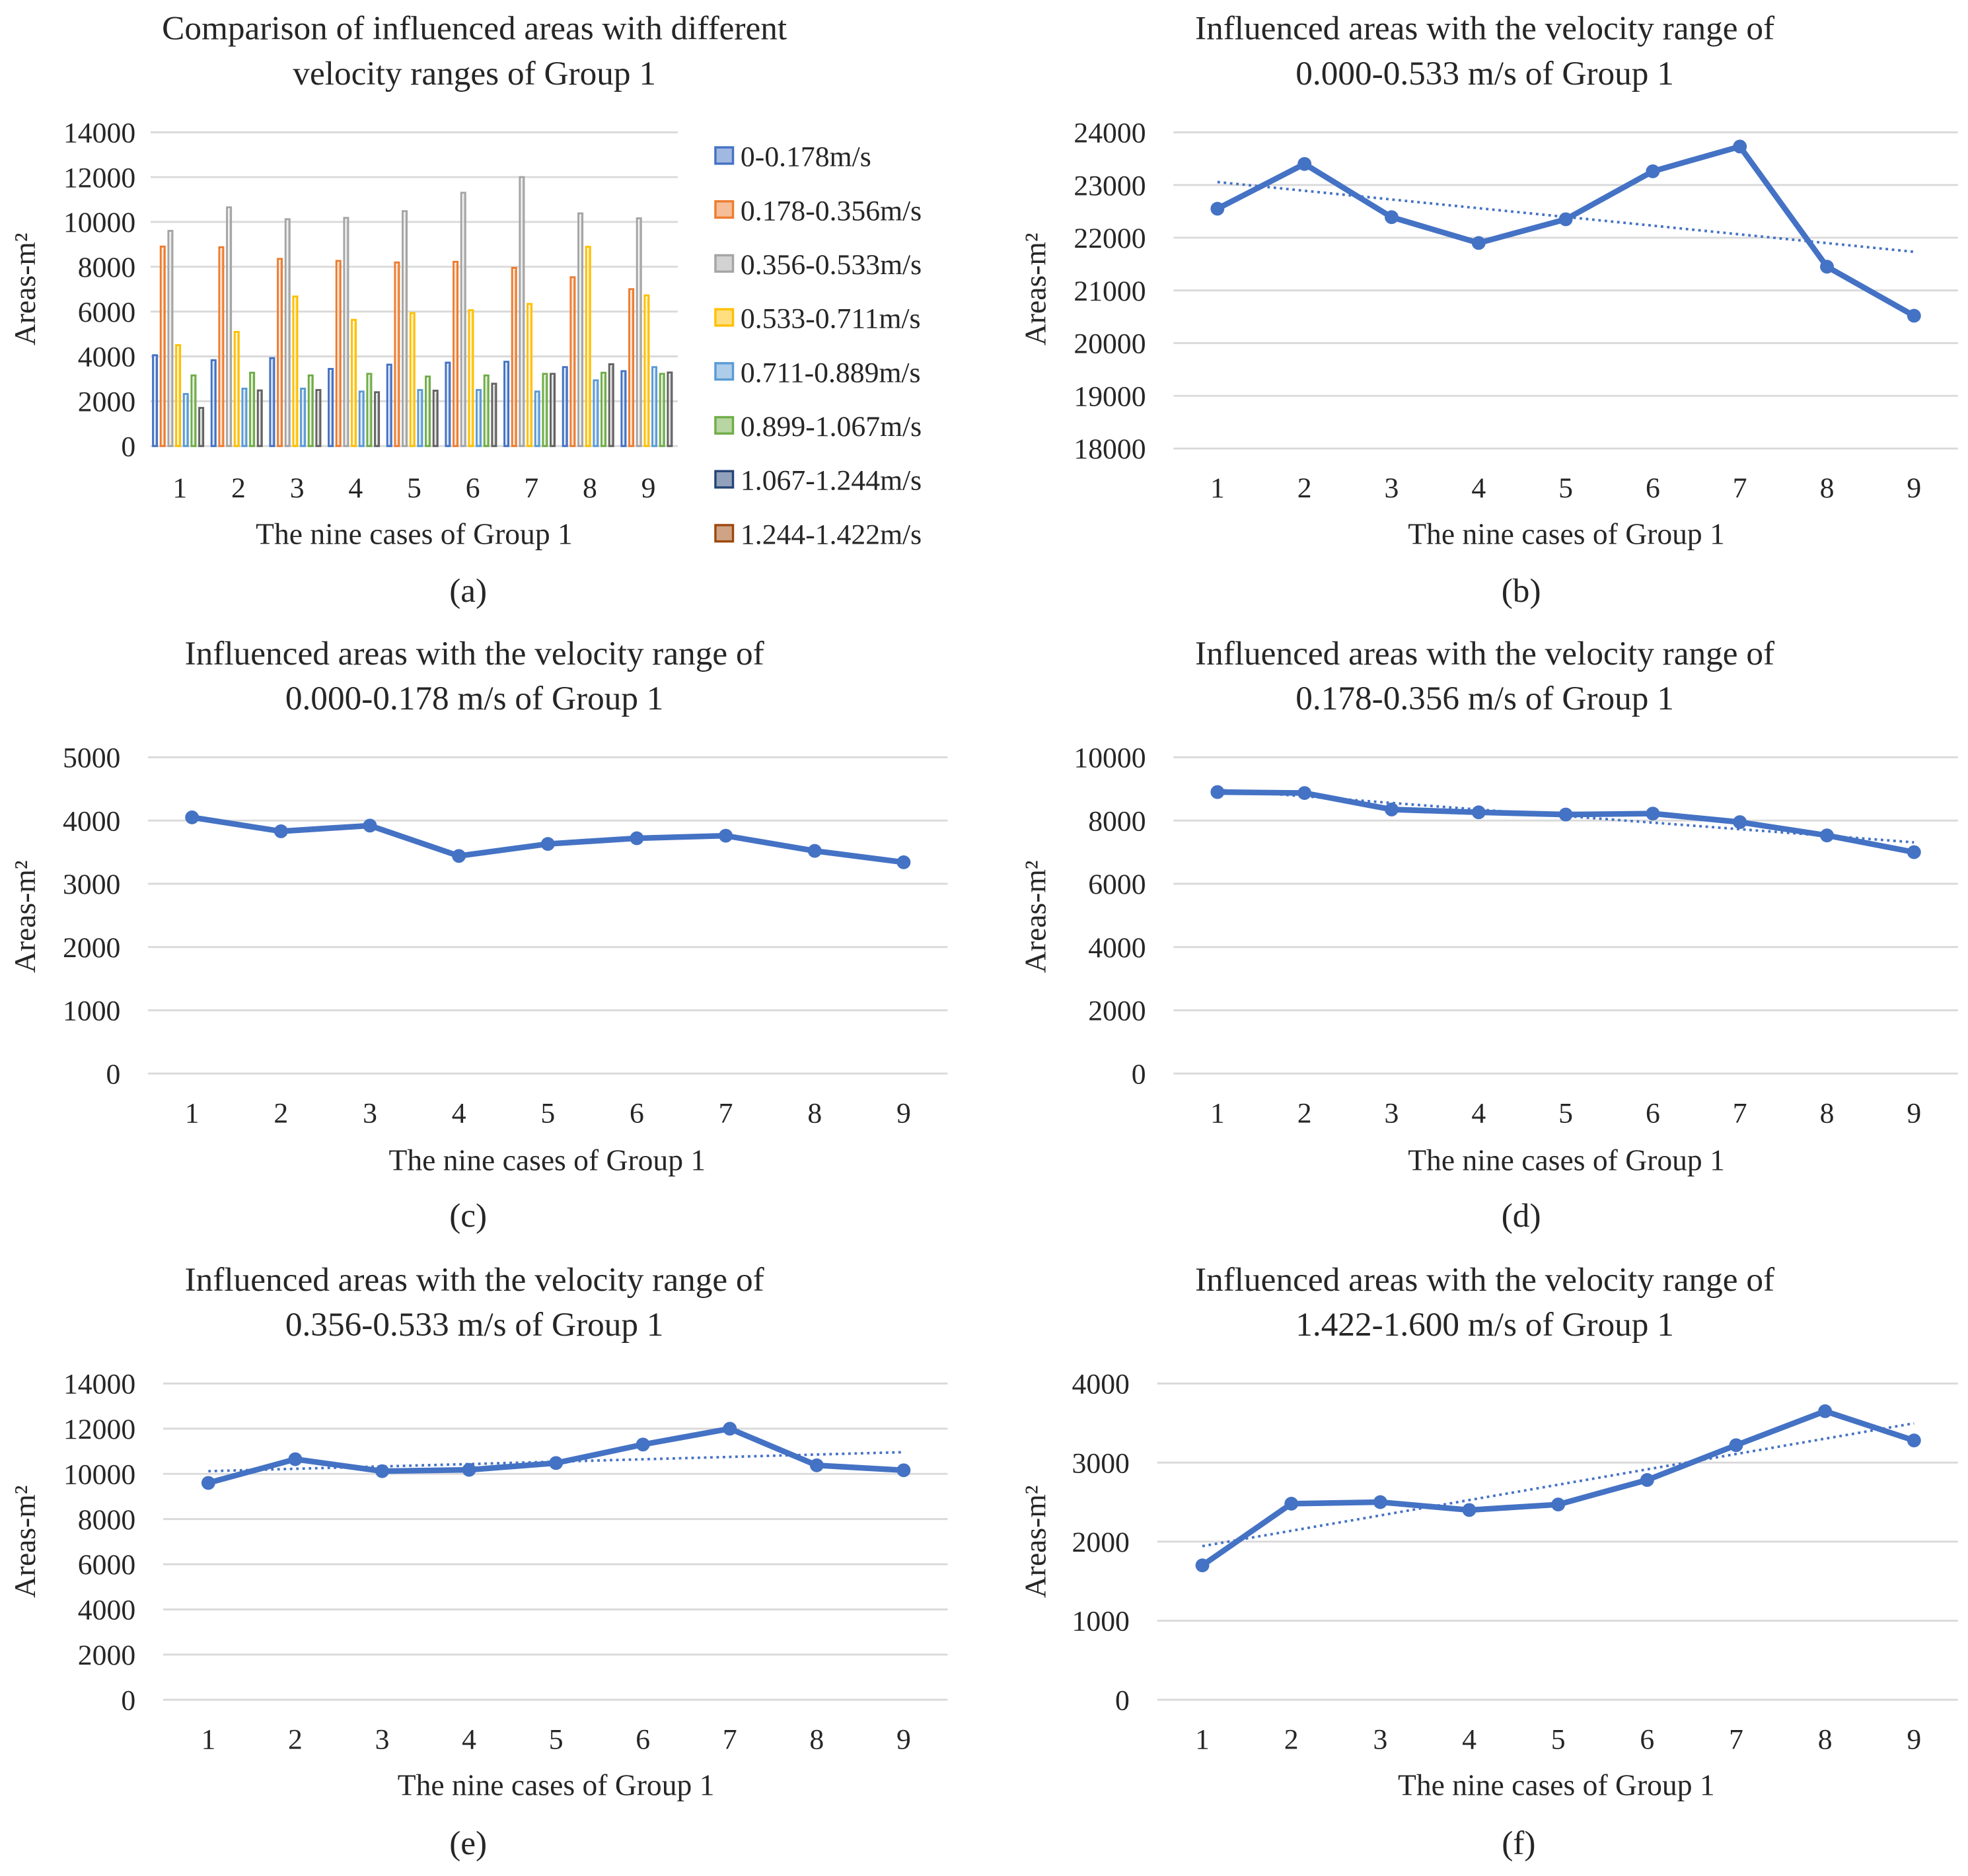 The height and width of the screenshot is (1876, 1968). Describe the element at coordinates (468, 1216) in the screenshot. I see `panel-caption: (c)` at that location.